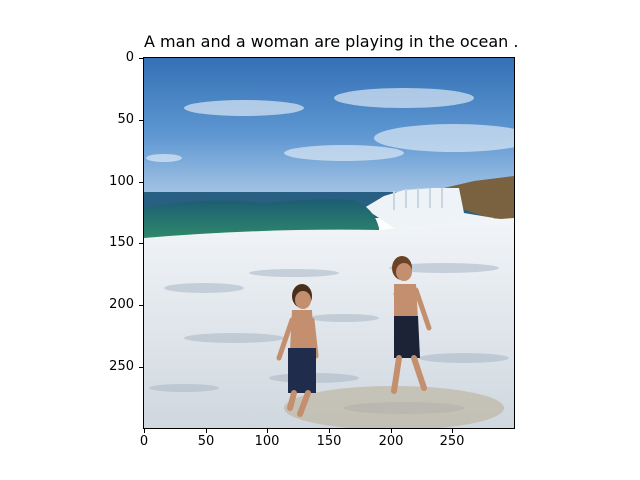 The width and height of the screenshot is (640, 480). I want to click on clouds, so click(330, 125).